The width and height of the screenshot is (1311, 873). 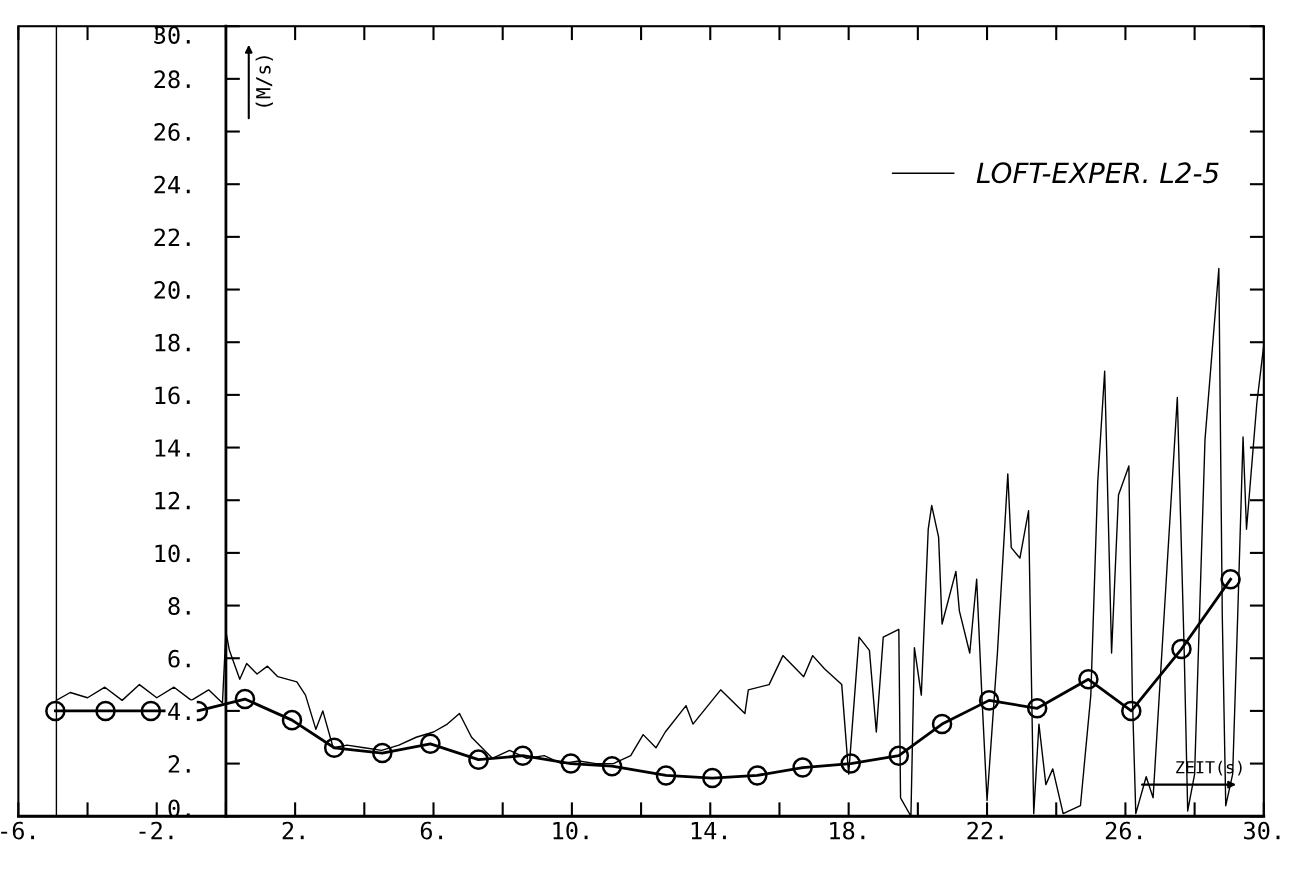 I want to click on x-tick-label: 26., so click(x=1123, y=830).